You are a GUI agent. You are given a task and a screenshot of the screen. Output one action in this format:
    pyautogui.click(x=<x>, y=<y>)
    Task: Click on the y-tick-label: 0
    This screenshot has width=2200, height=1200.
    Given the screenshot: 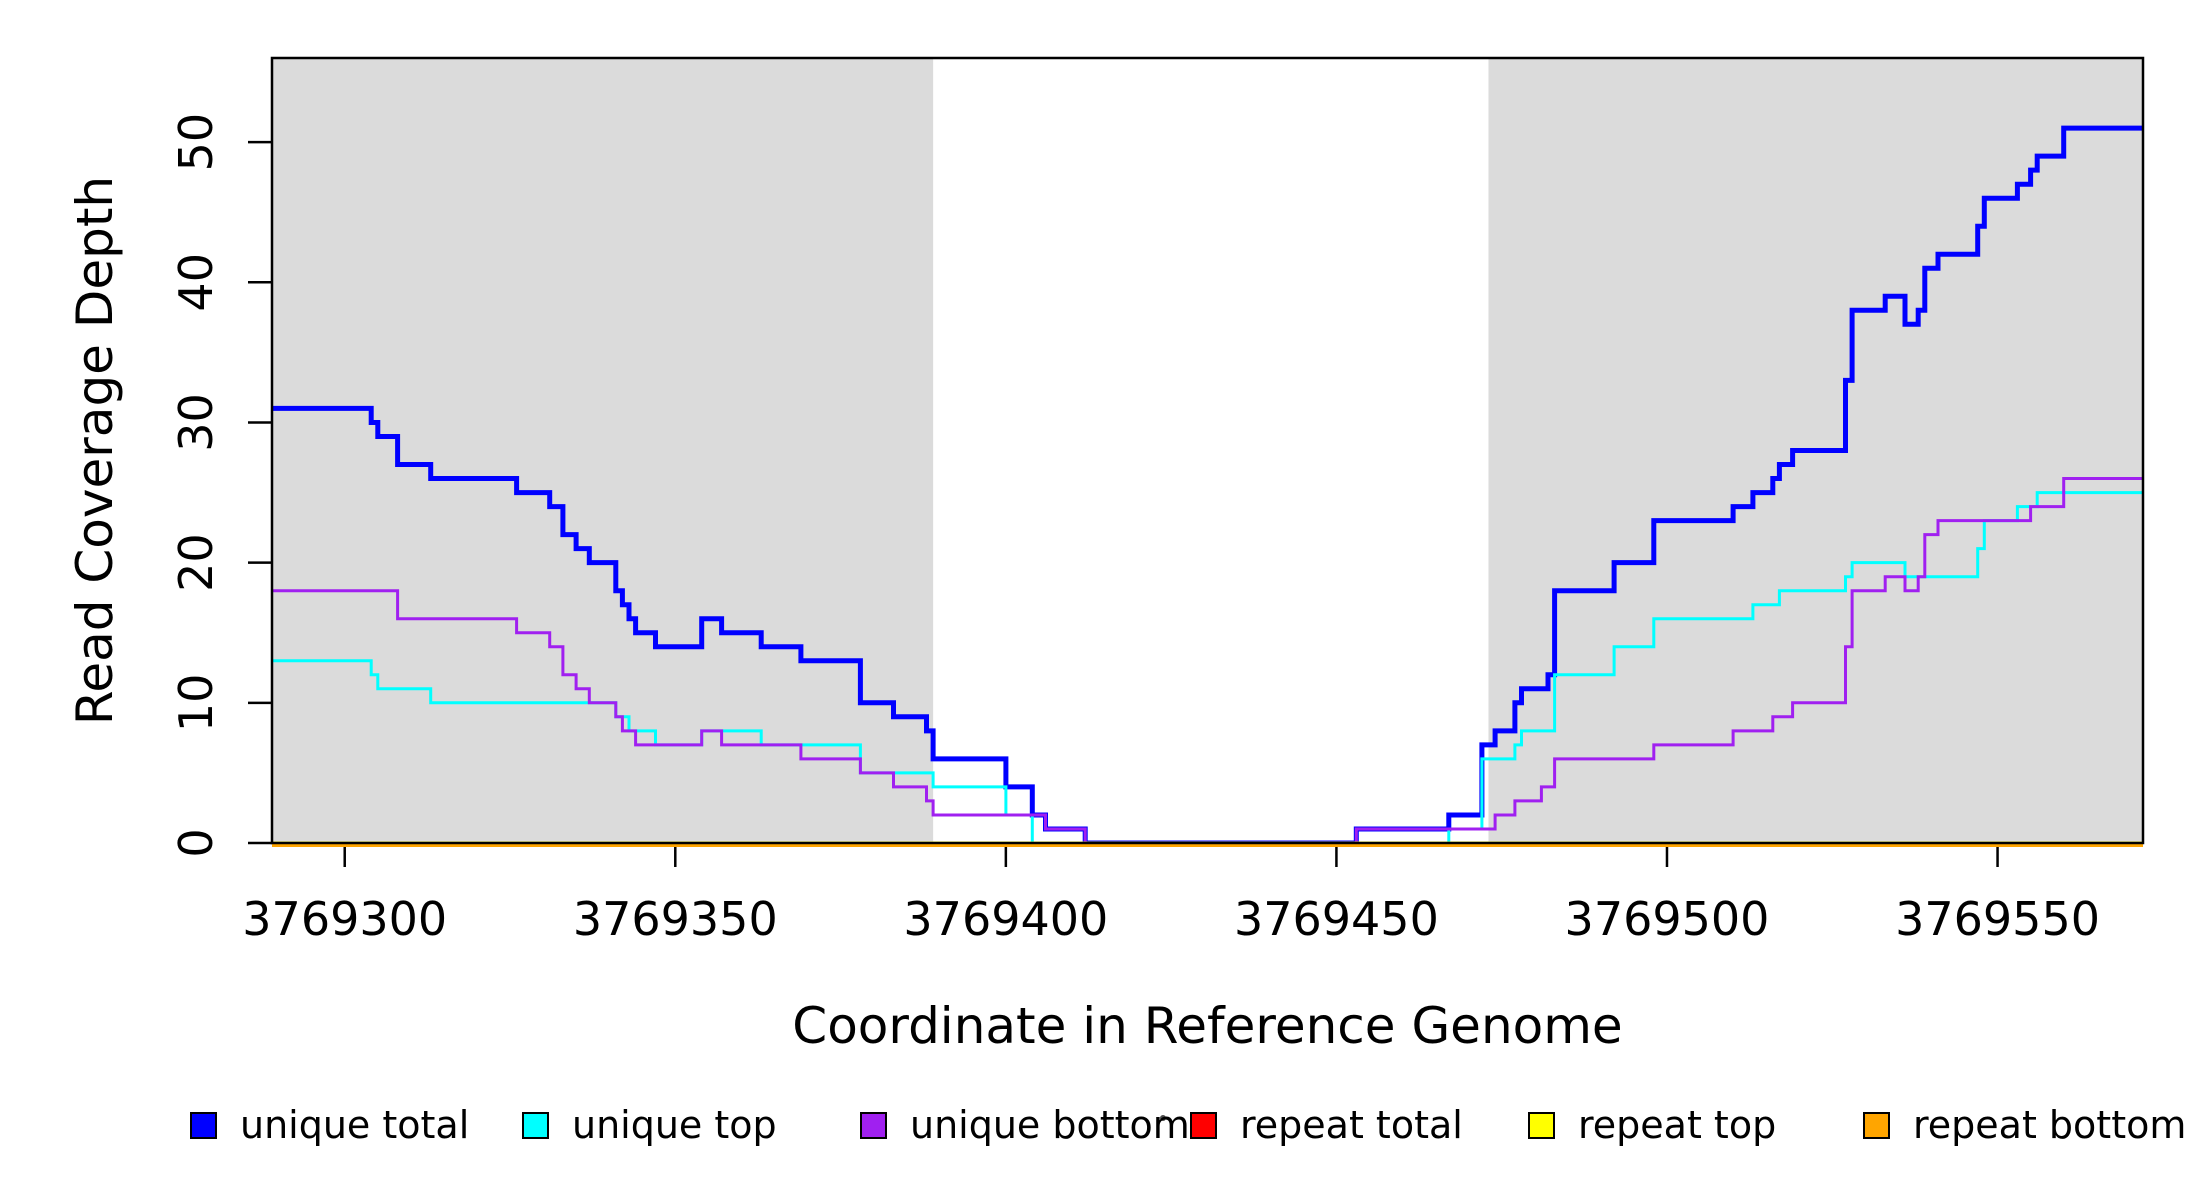 What is the action you would take?
    pyautogui.click(x=196, y=842)
    